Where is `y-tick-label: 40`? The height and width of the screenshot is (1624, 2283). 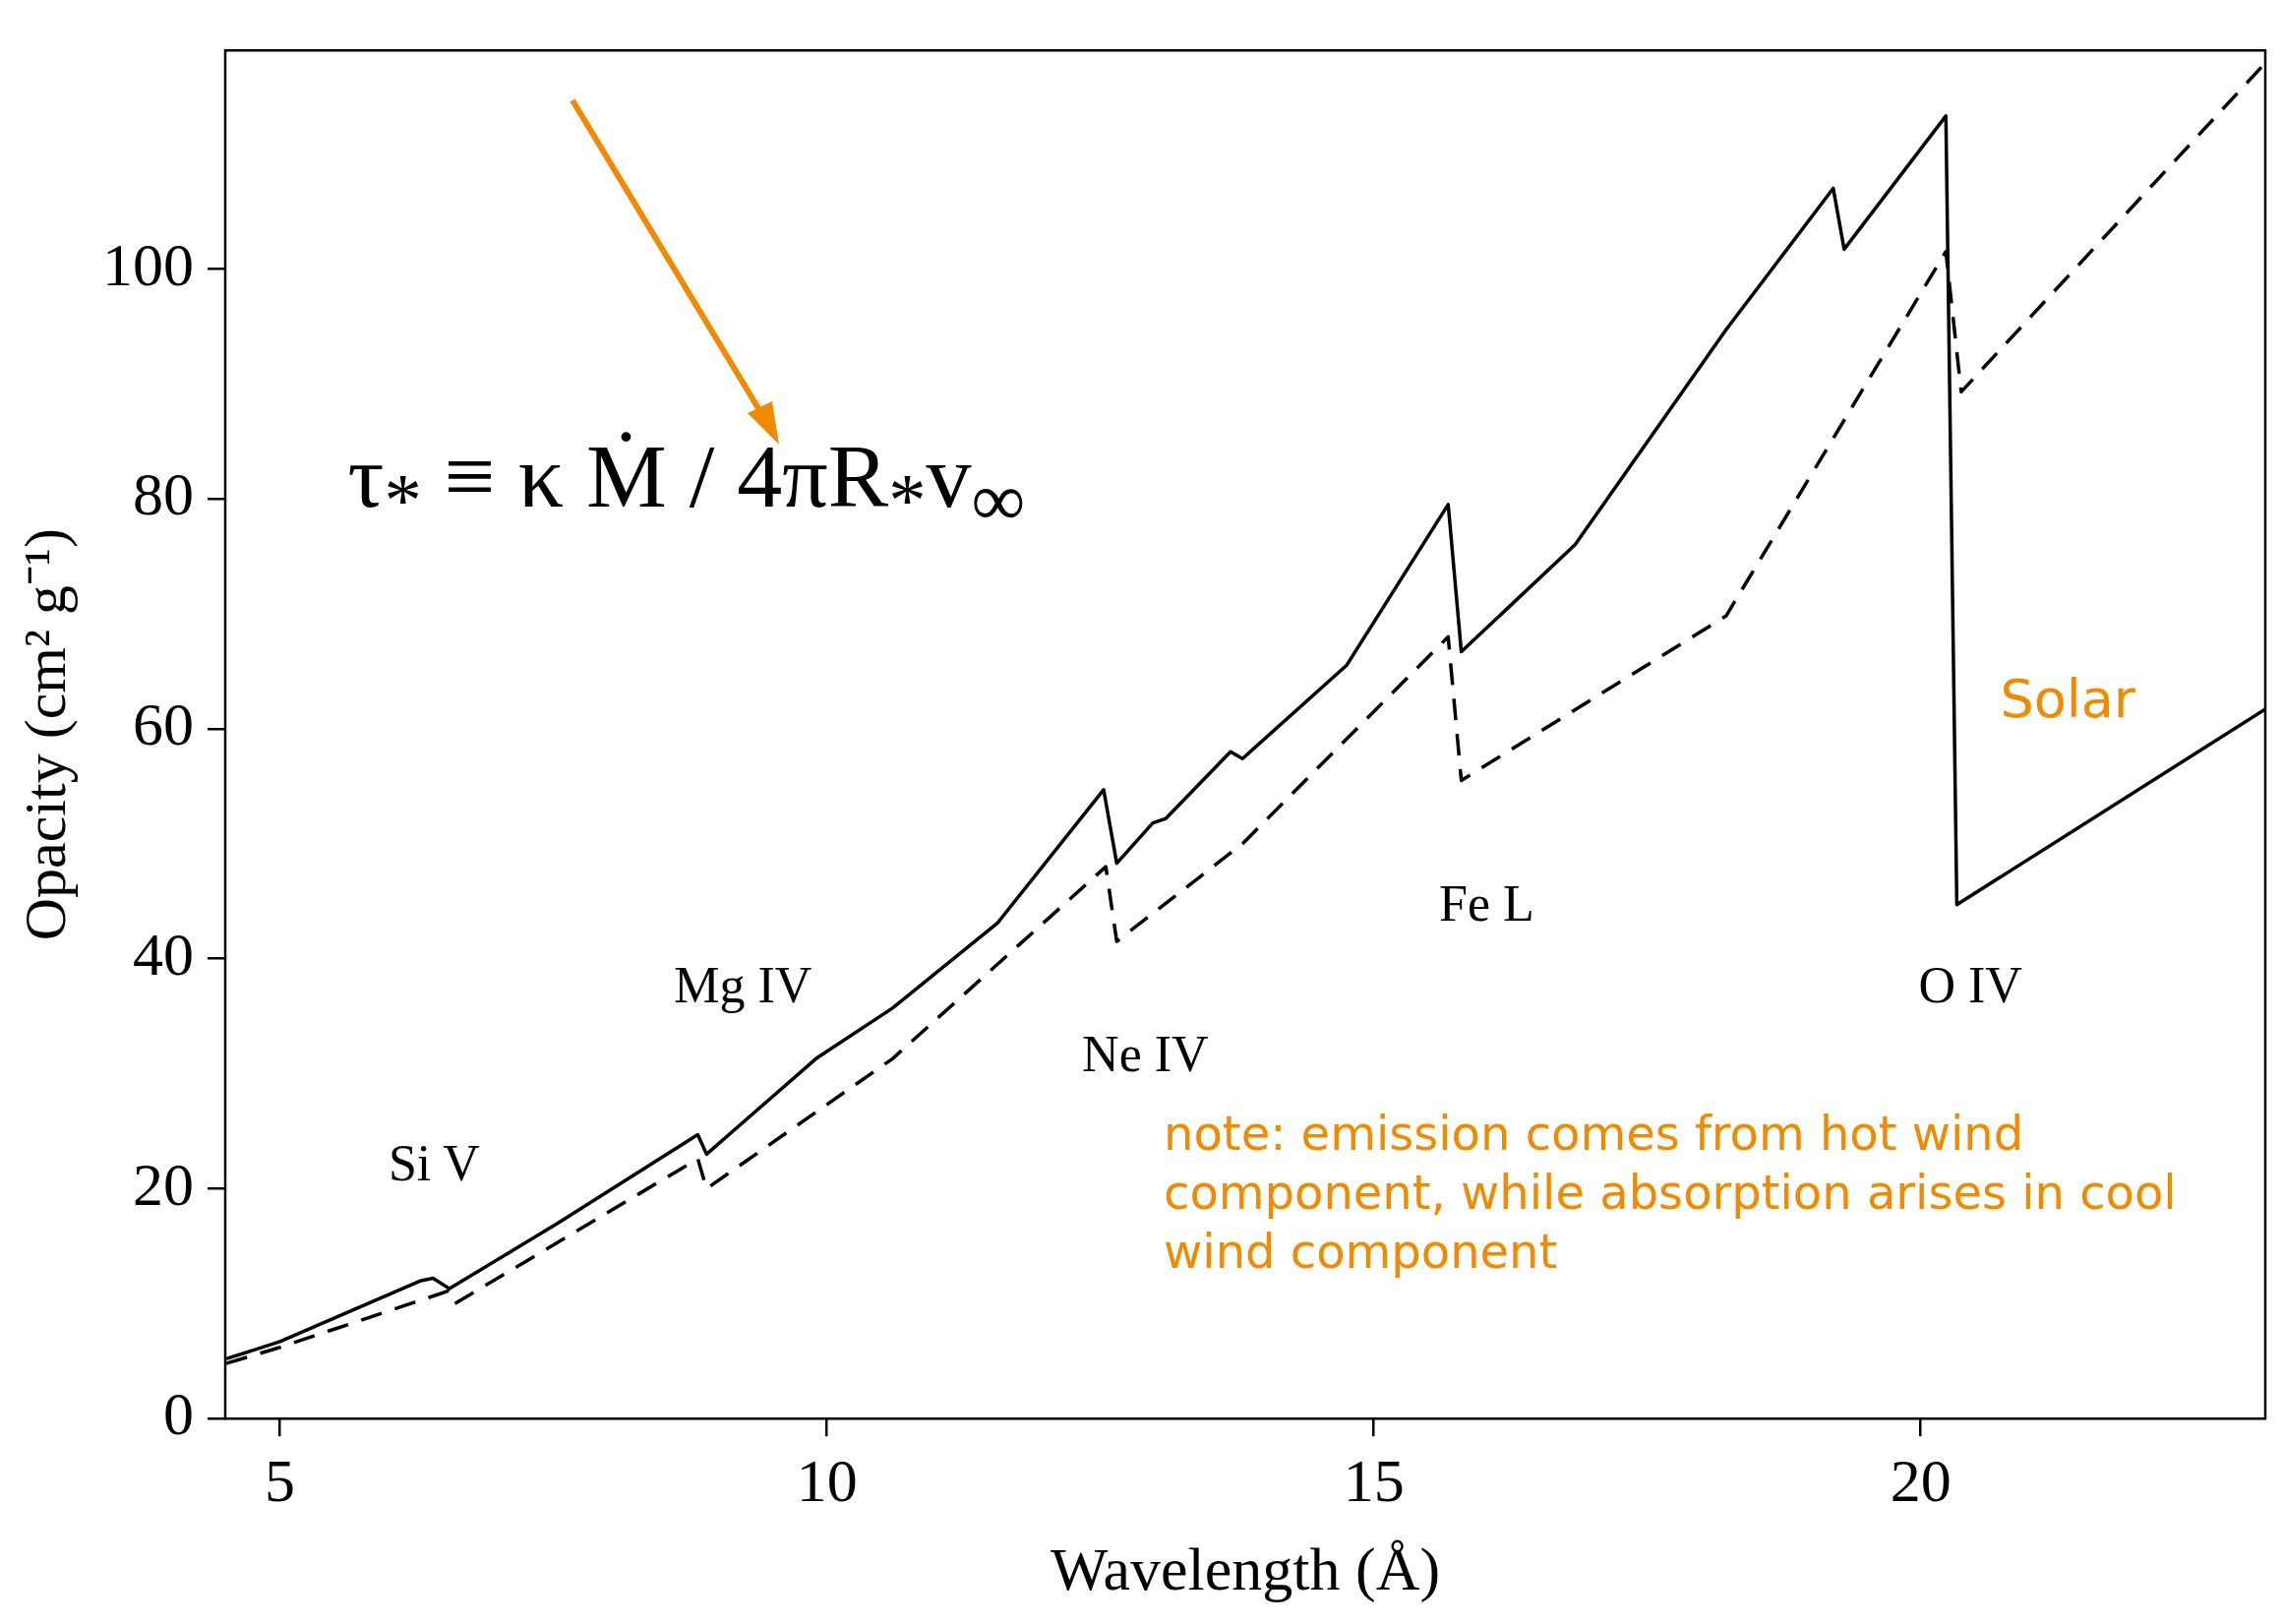 y-tick-label: 40 is located at coordinates (163, 954).